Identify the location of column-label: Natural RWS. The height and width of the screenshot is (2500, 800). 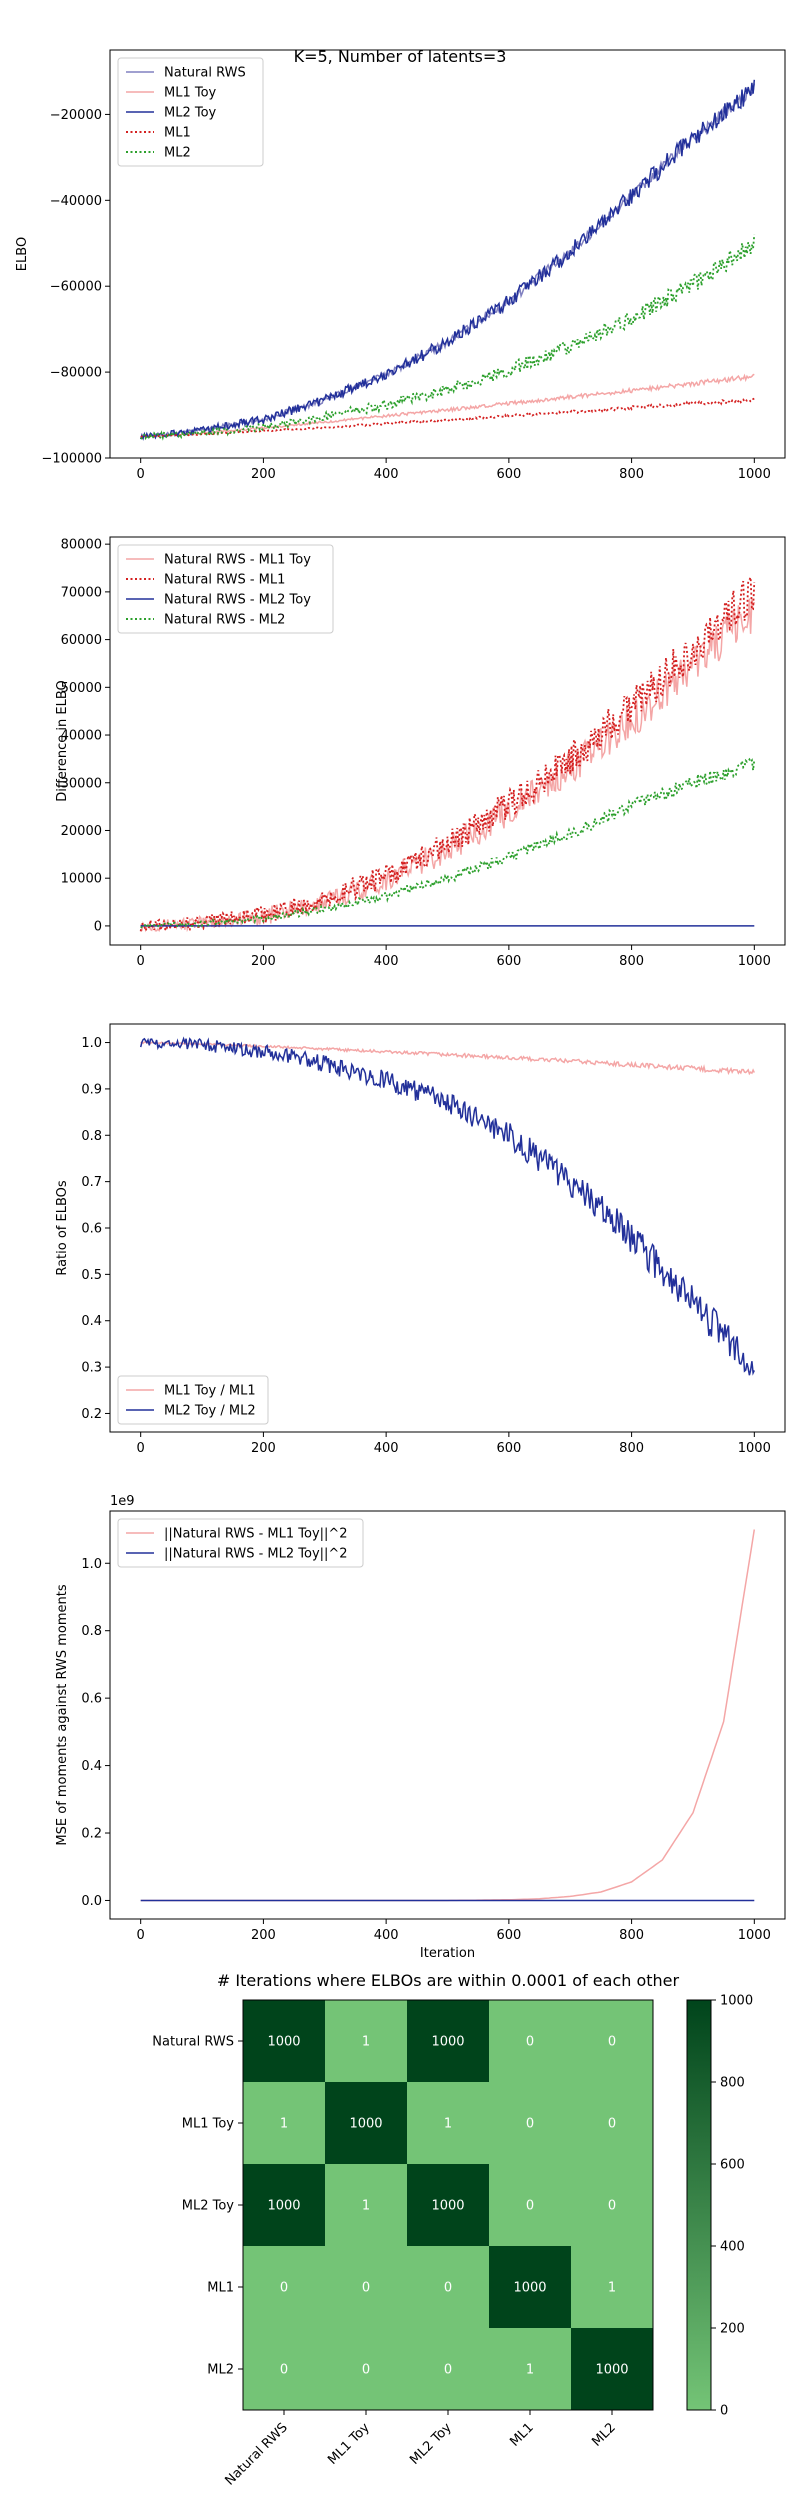
(256, 2454).